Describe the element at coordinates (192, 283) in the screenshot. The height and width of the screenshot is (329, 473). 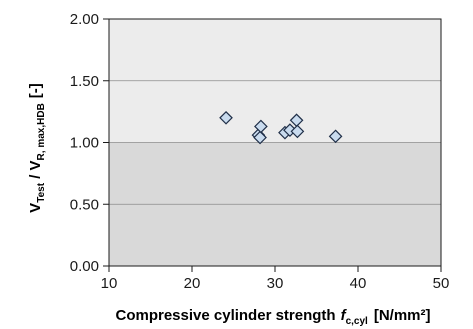
I see `x-tick-label: 20` at that location.